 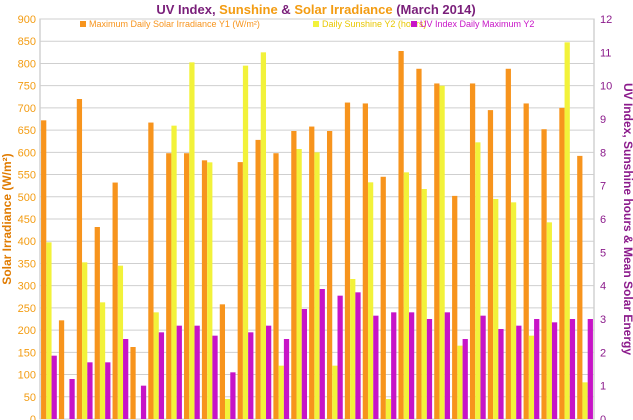 What do you see at coordinates (248, 9) in the screenshot?
I see `chart-title-part: Sunshine` at bounding box center [248, 9].